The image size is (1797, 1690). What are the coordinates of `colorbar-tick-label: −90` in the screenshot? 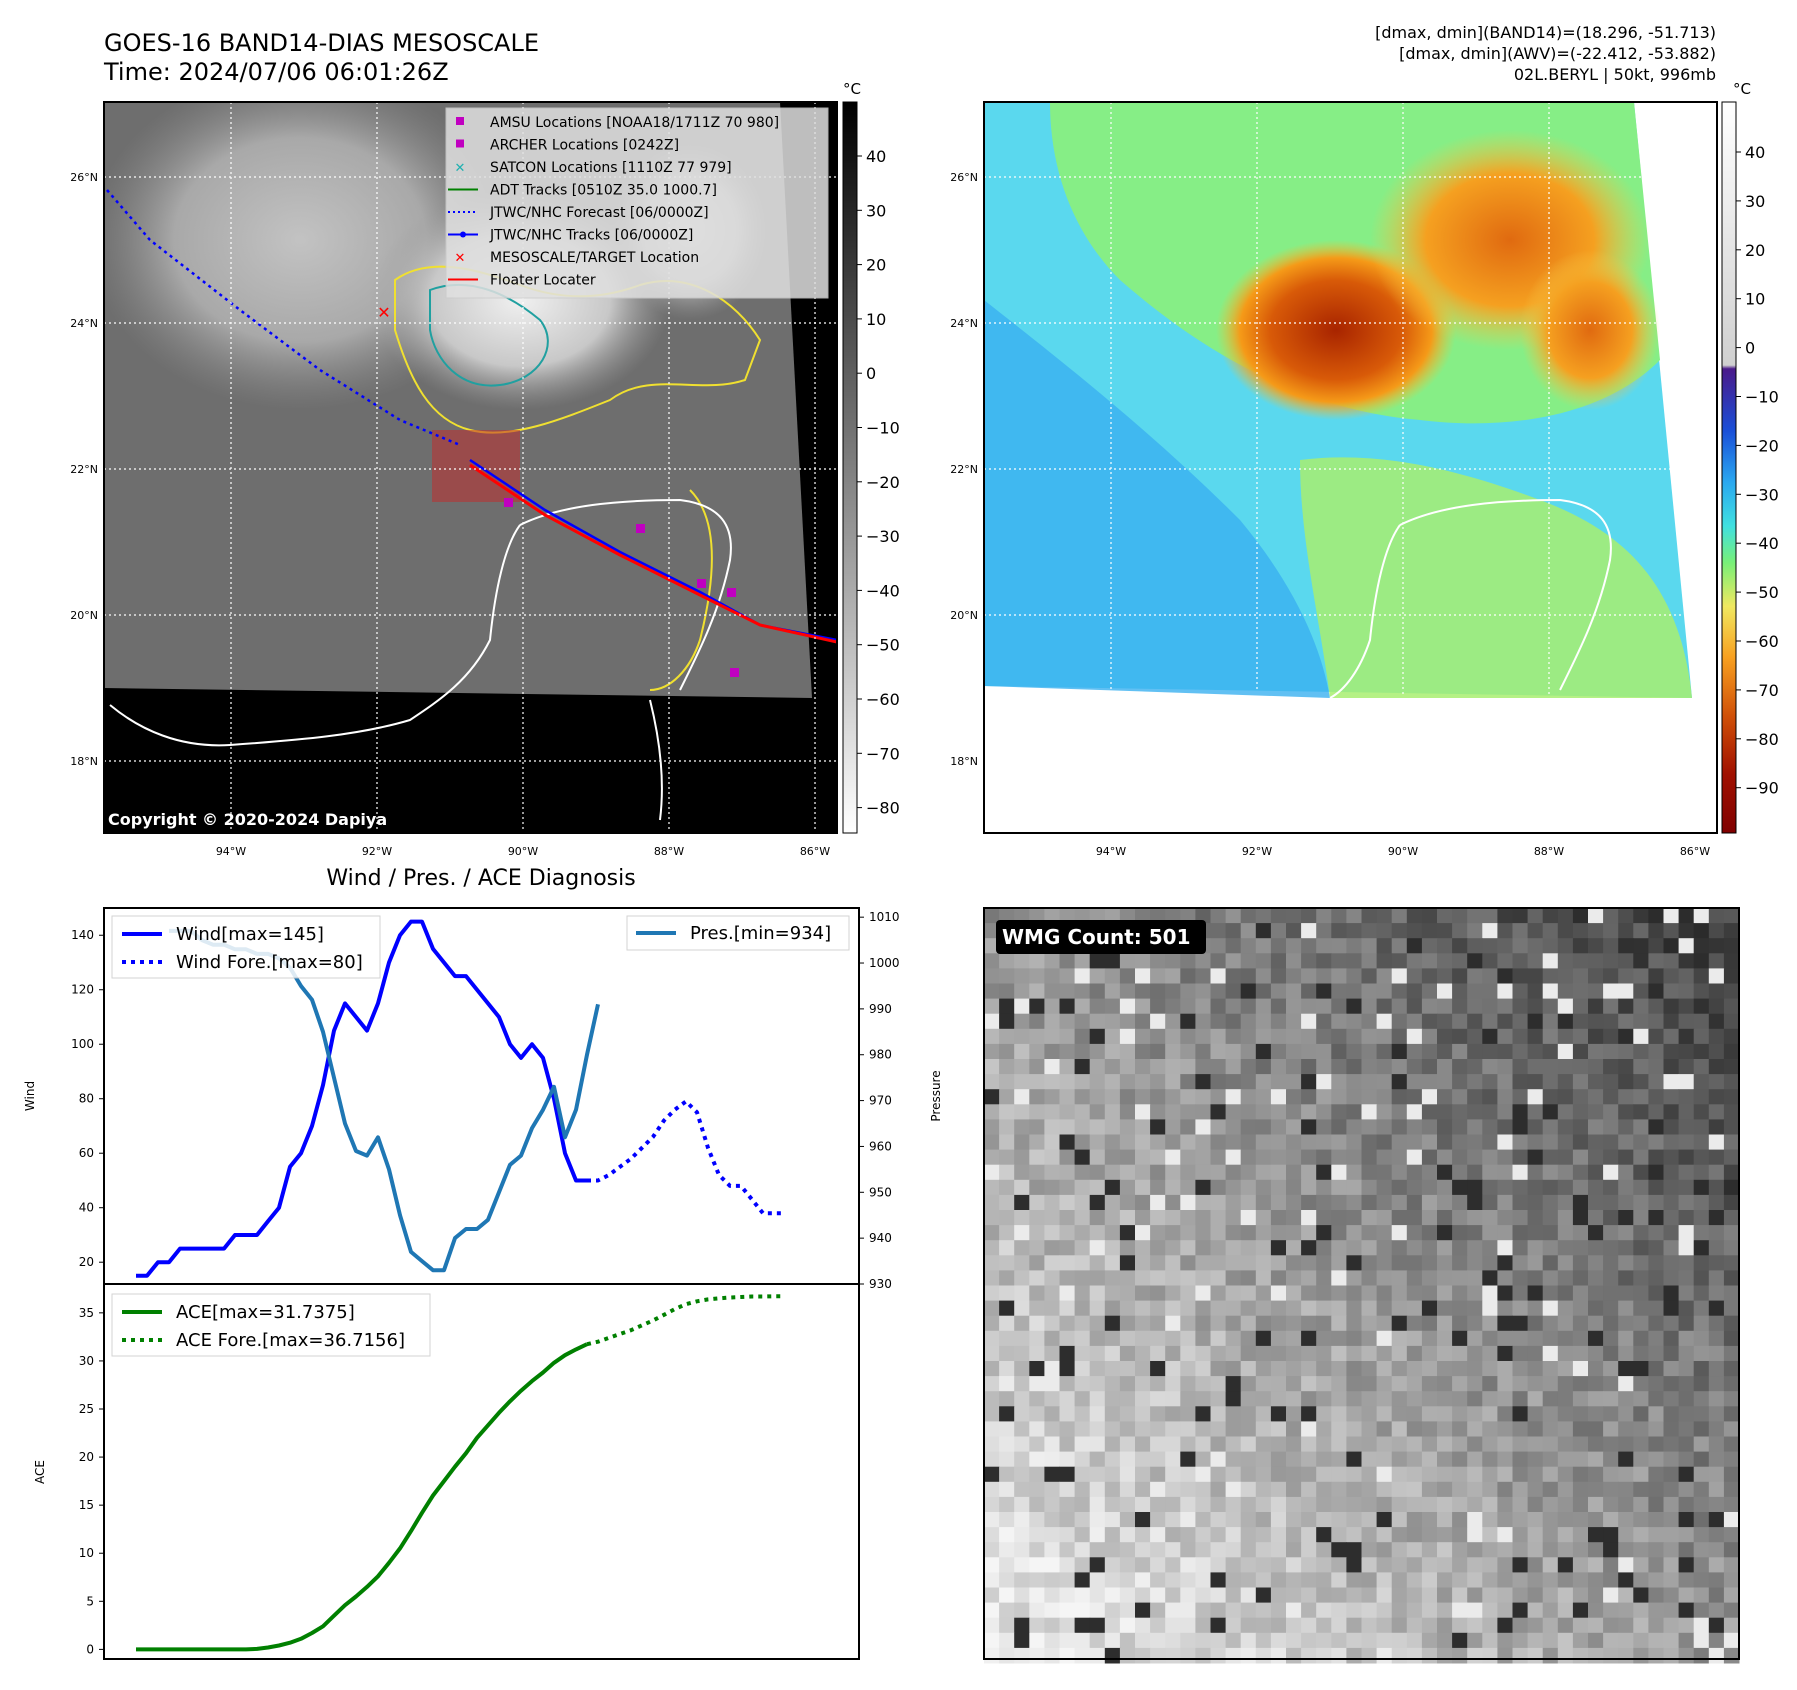 It's located at (1762, 788).